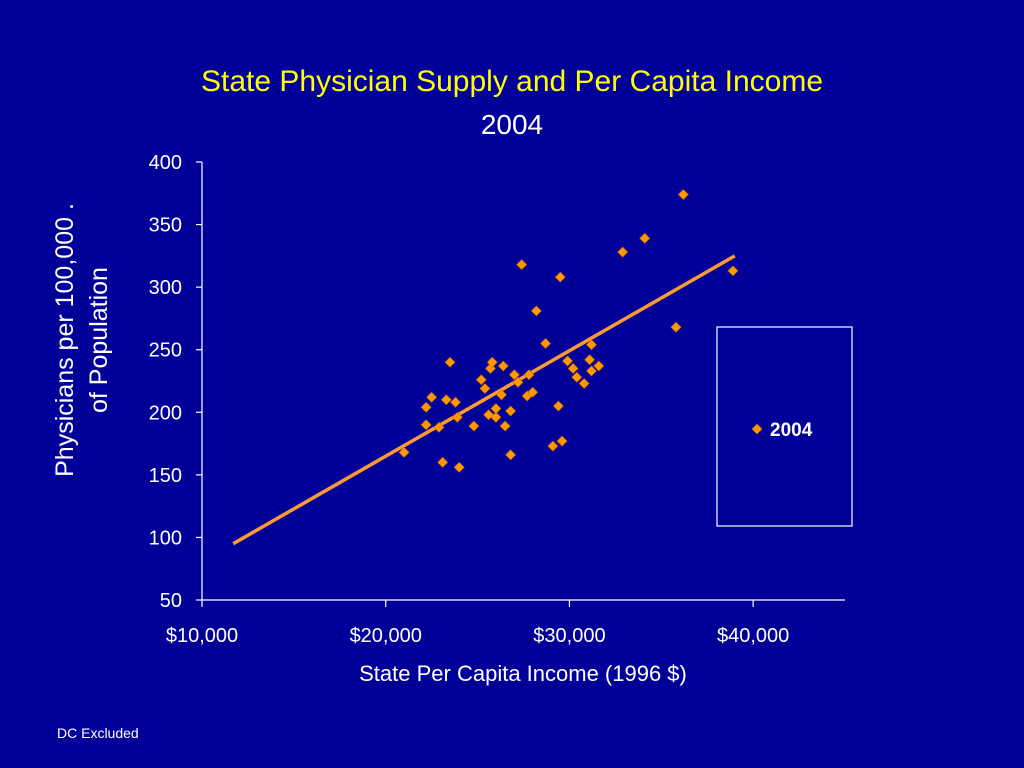 The height and width of the screenshot is (768, 1024). Describe the element at coordinates (165, 476) in the screenshot. I see `y-tick-label: 150` at that location.